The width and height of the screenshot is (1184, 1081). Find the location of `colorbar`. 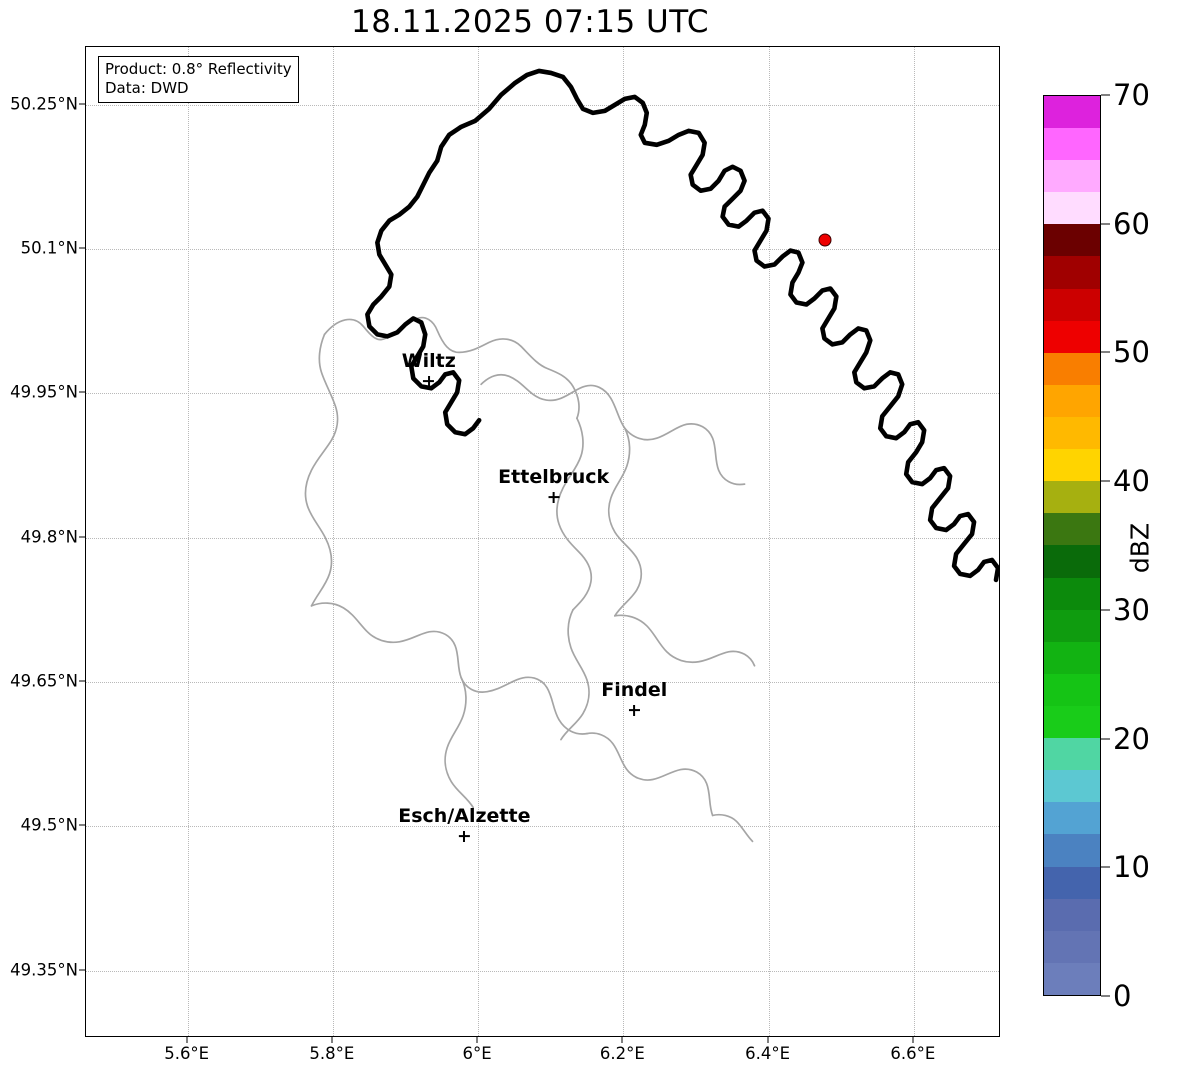

colorbar is located at coordinates (1072, 545).